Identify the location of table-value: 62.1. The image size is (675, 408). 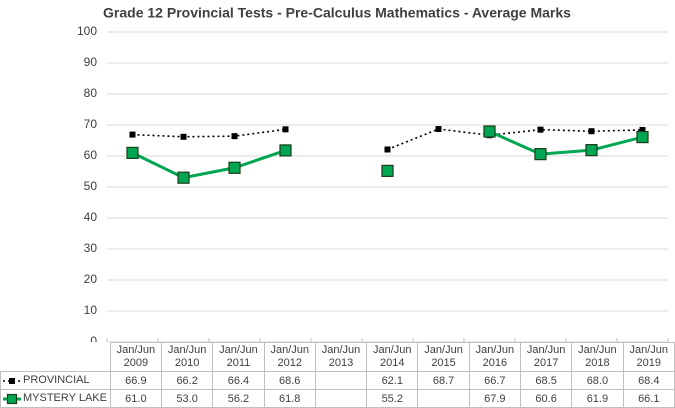
(392, 380).